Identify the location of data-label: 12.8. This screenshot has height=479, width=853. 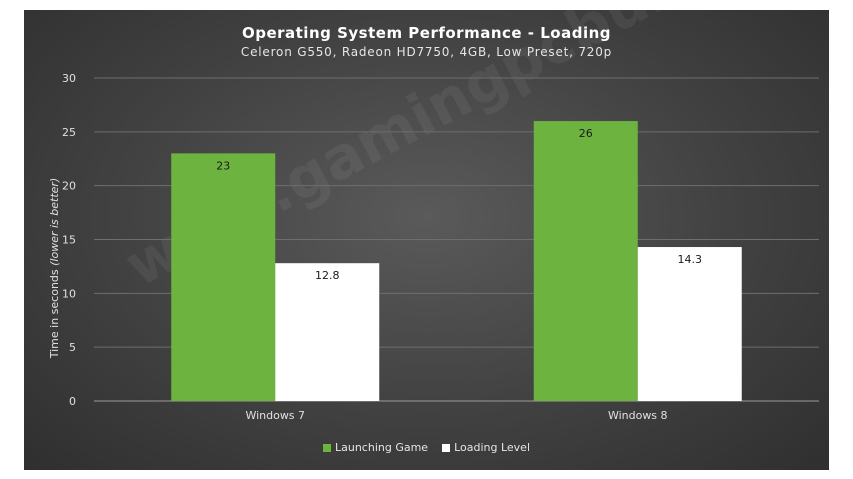
(327, 275).